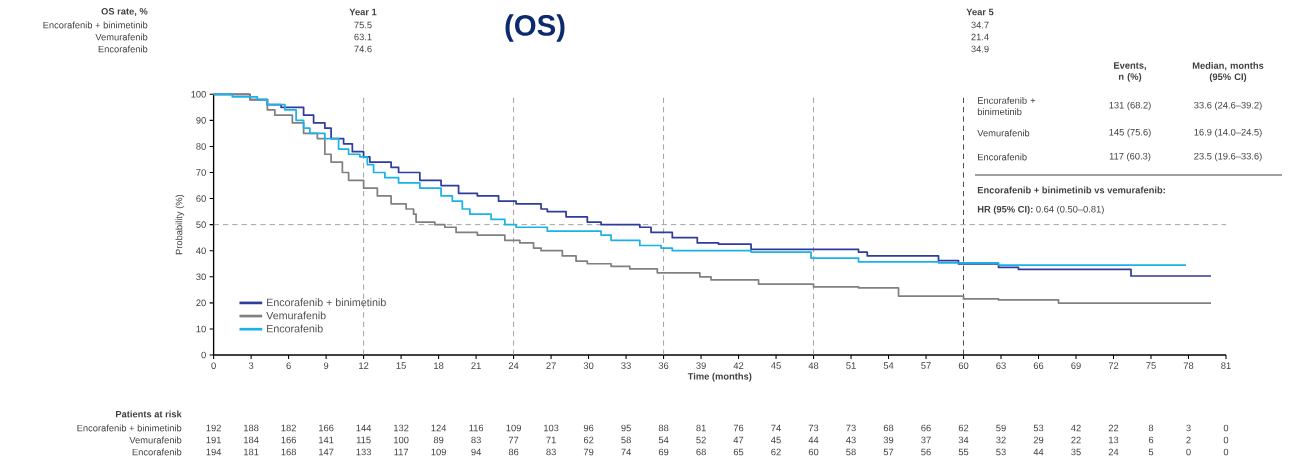  I want to click on x-tick-label: 36, so click(663, 365).